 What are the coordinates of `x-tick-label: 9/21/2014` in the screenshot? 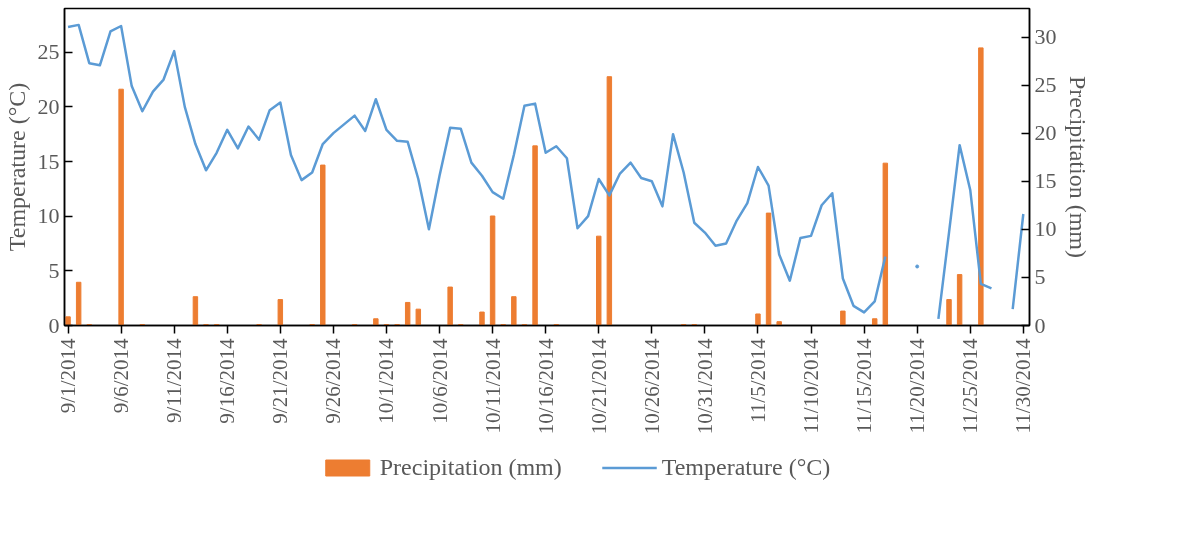 It's located at (280, 381).